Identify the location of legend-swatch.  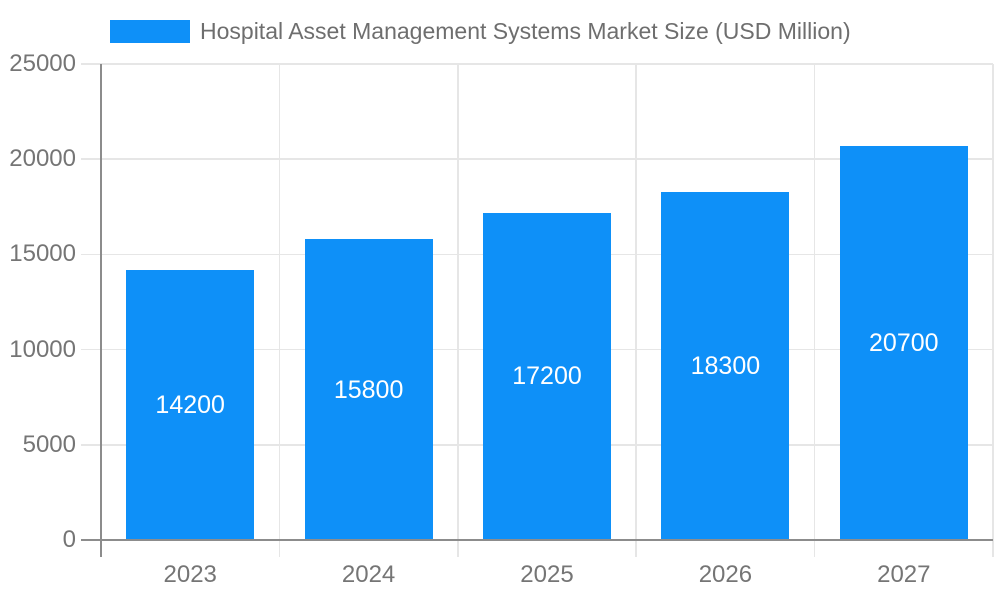
(150, 31).